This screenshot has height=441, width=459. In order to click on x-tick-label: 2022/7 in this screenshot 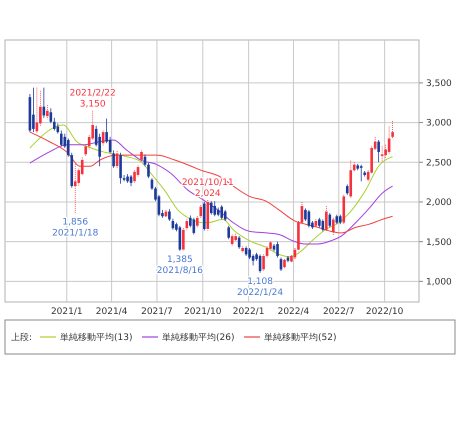, I will do `click(338, 312)`.